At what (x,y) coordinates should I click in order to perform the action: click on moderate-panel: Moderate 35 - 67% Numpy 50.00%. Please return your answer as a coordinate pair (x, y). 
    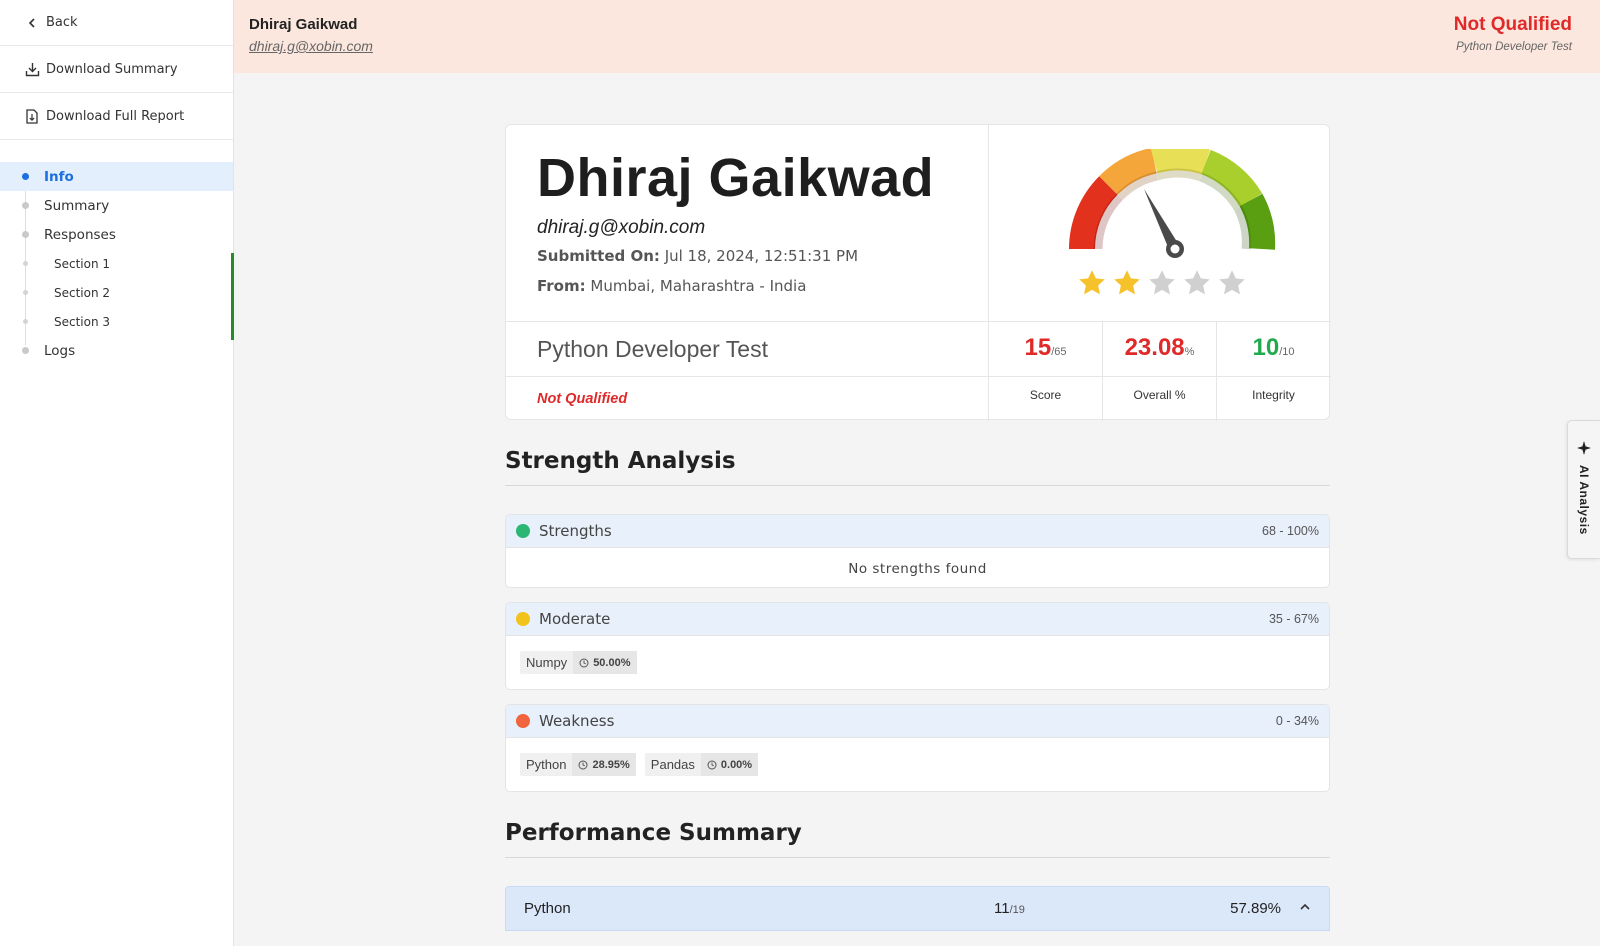
    Looking at the image, I should click on (917, 646).